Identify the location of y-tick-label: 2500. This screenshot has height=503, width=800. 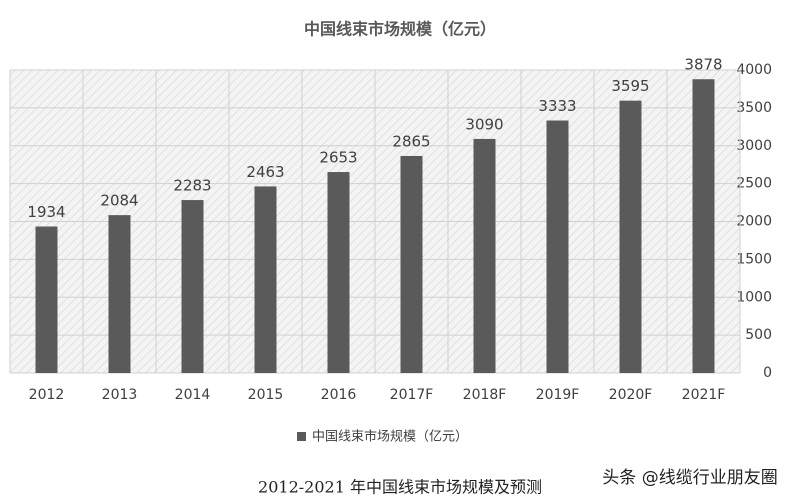
(754, 184).